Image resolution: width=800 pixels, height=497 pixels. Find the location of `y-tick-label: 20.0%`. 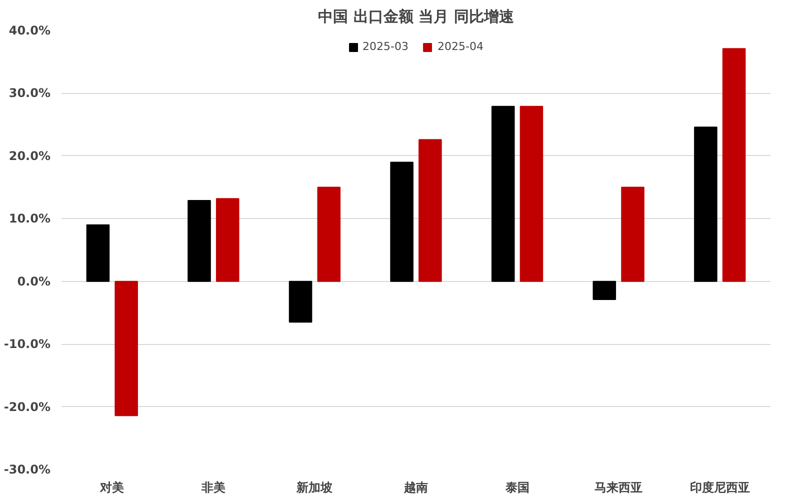

y-tick-label: 20.0% is located at coordinates (29, 155).